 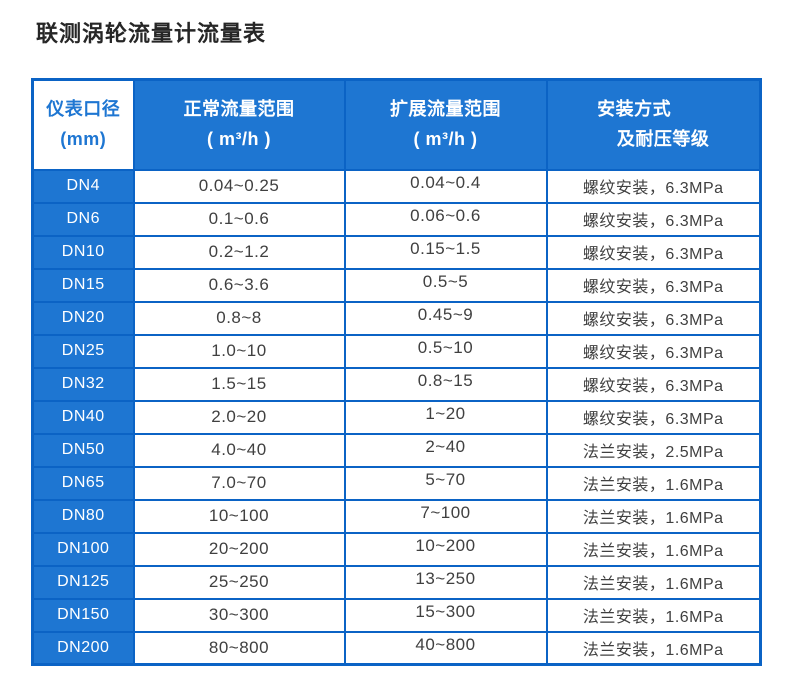 I want to click on cell-extended-value: 7~100, so click(x=445, y=512).